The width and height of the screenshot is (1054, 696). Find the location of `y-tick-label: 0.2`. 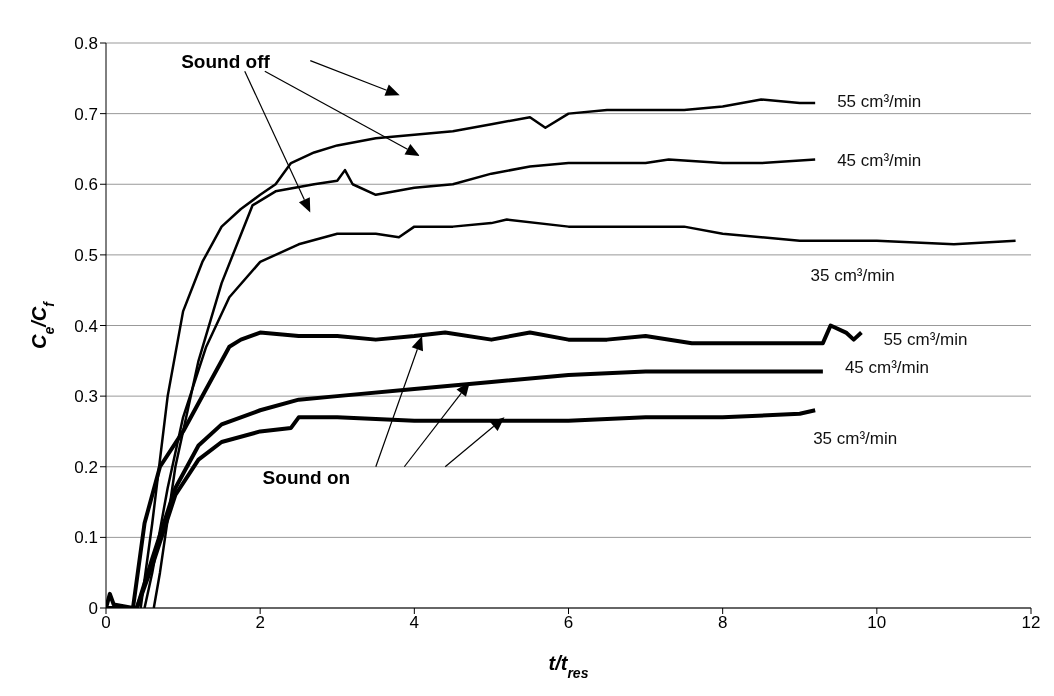

y-tick-label: 0.2 is located at coordinates (86, 467).